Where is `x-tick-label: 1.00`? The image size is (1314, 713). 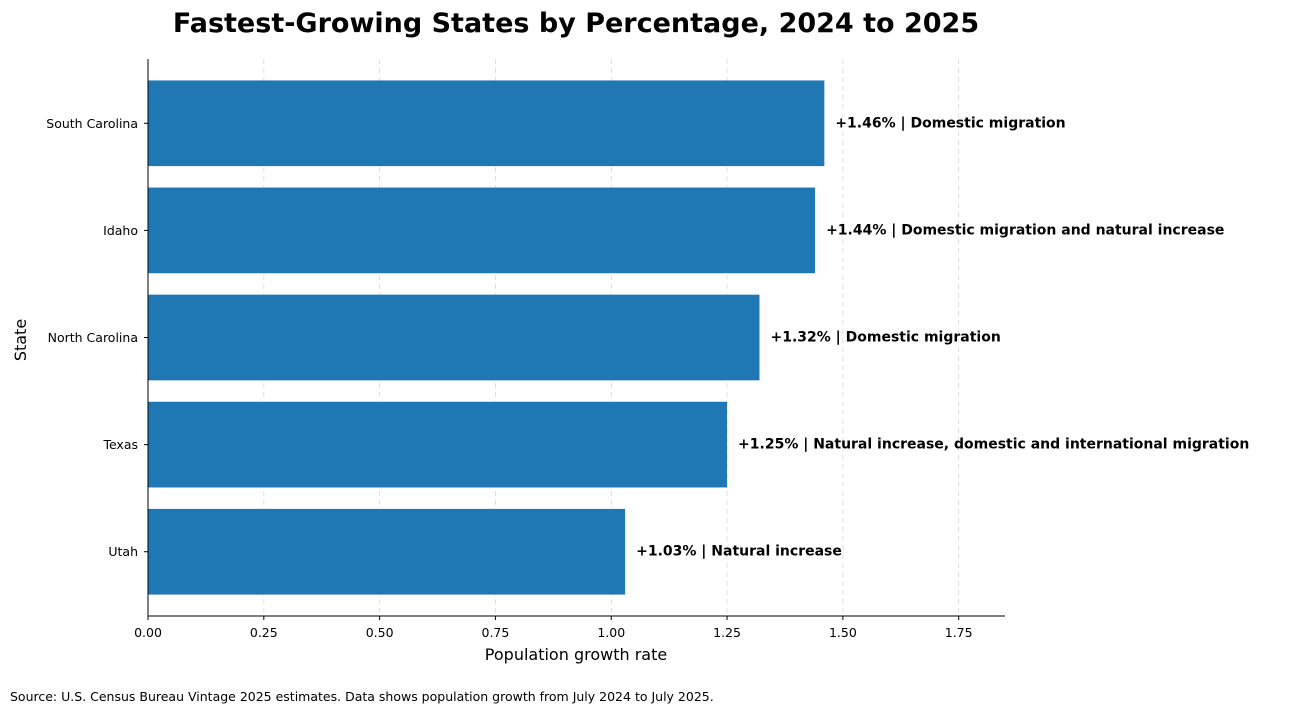
x-tick-label: 1.00 is located at coordinates (611, 632).